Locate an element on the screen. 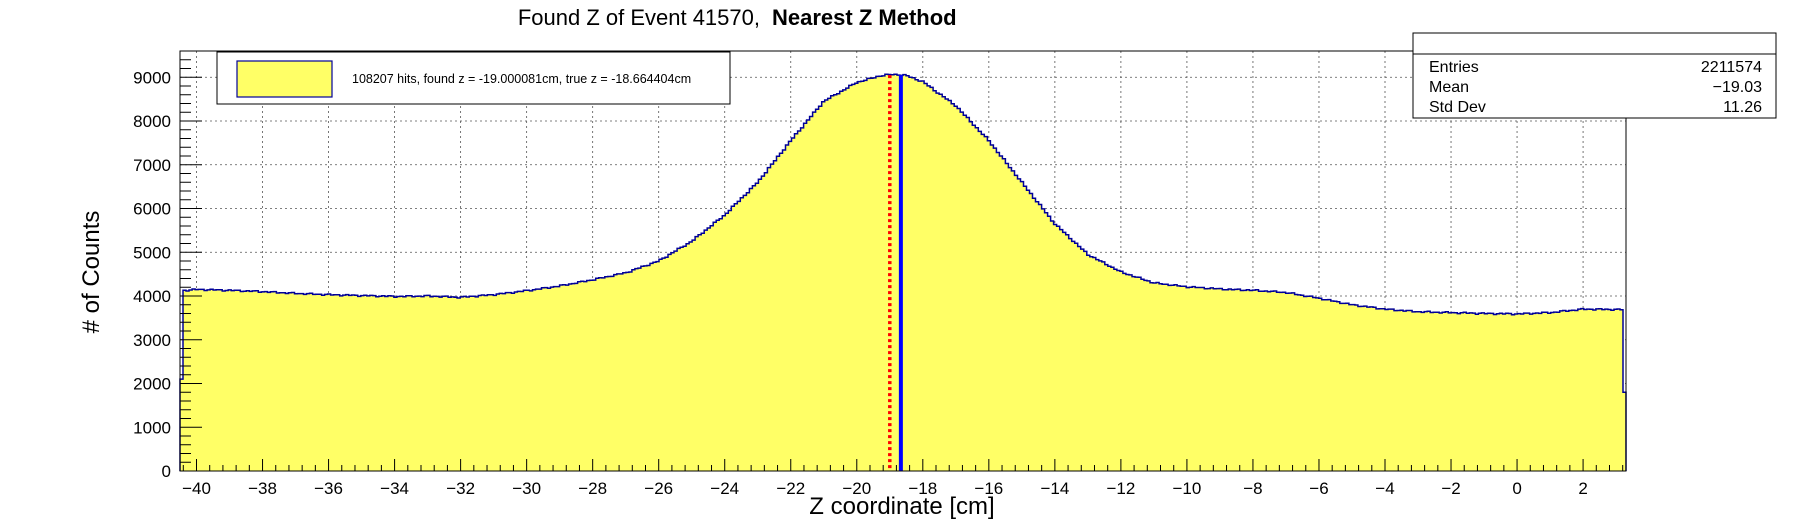  x-tick-label: −38 is located at coordinates (262, 488).